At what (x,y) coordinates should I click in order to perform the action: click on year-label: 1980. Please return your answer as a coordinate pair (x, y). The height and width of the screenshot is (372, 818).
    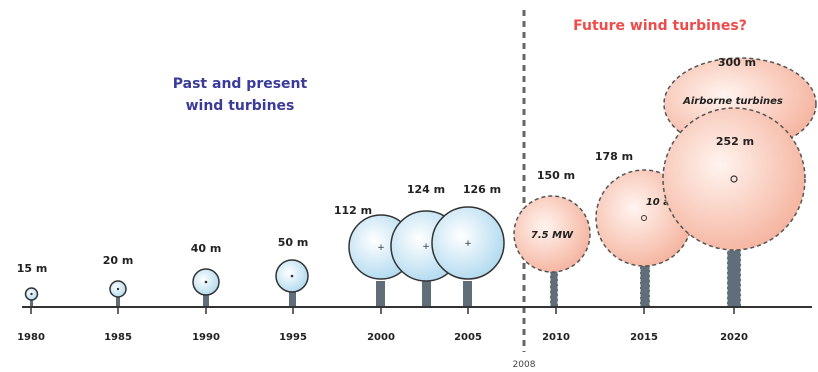
    Looking at the image, I should click on (31, 337).